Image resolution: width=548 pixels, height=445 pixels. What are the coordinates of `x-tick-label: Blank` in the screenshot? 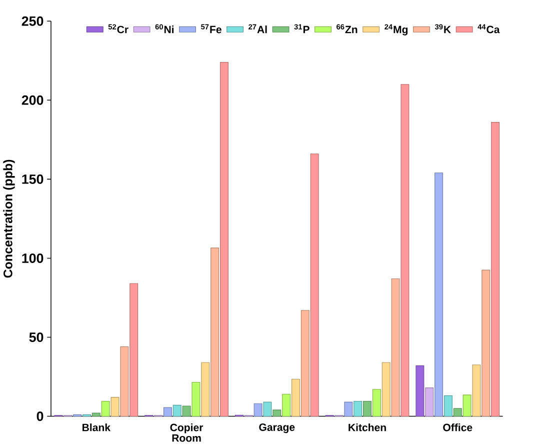 It's located at (96, 427).